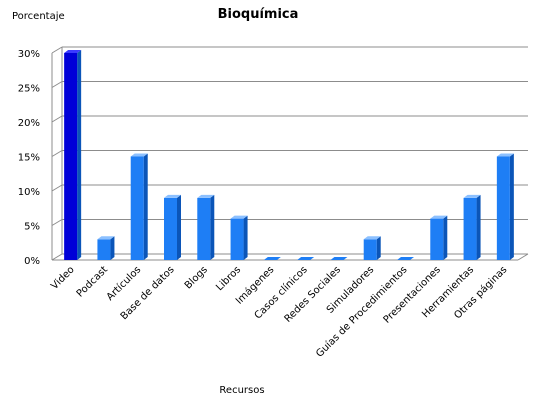 This screenshot has width=542, height=396. I want to click on x-tick-label: Video, so click(63, 278).